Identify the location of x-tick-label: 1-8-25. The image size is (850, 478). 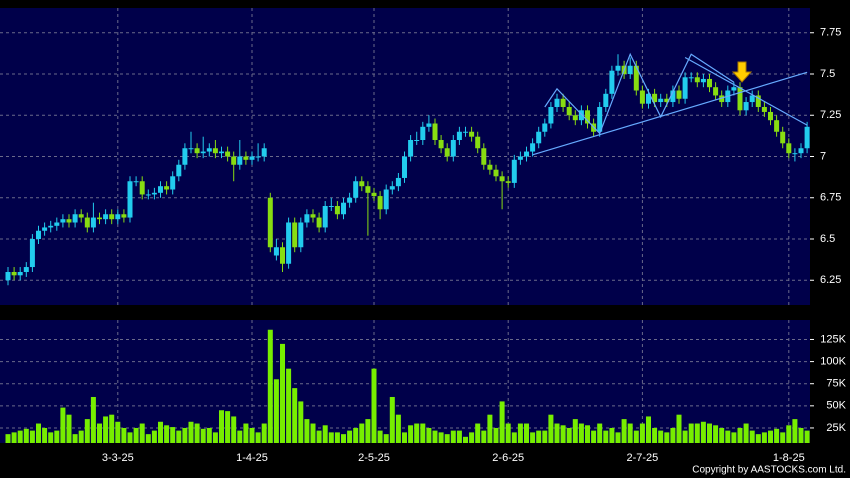
(789, 458).